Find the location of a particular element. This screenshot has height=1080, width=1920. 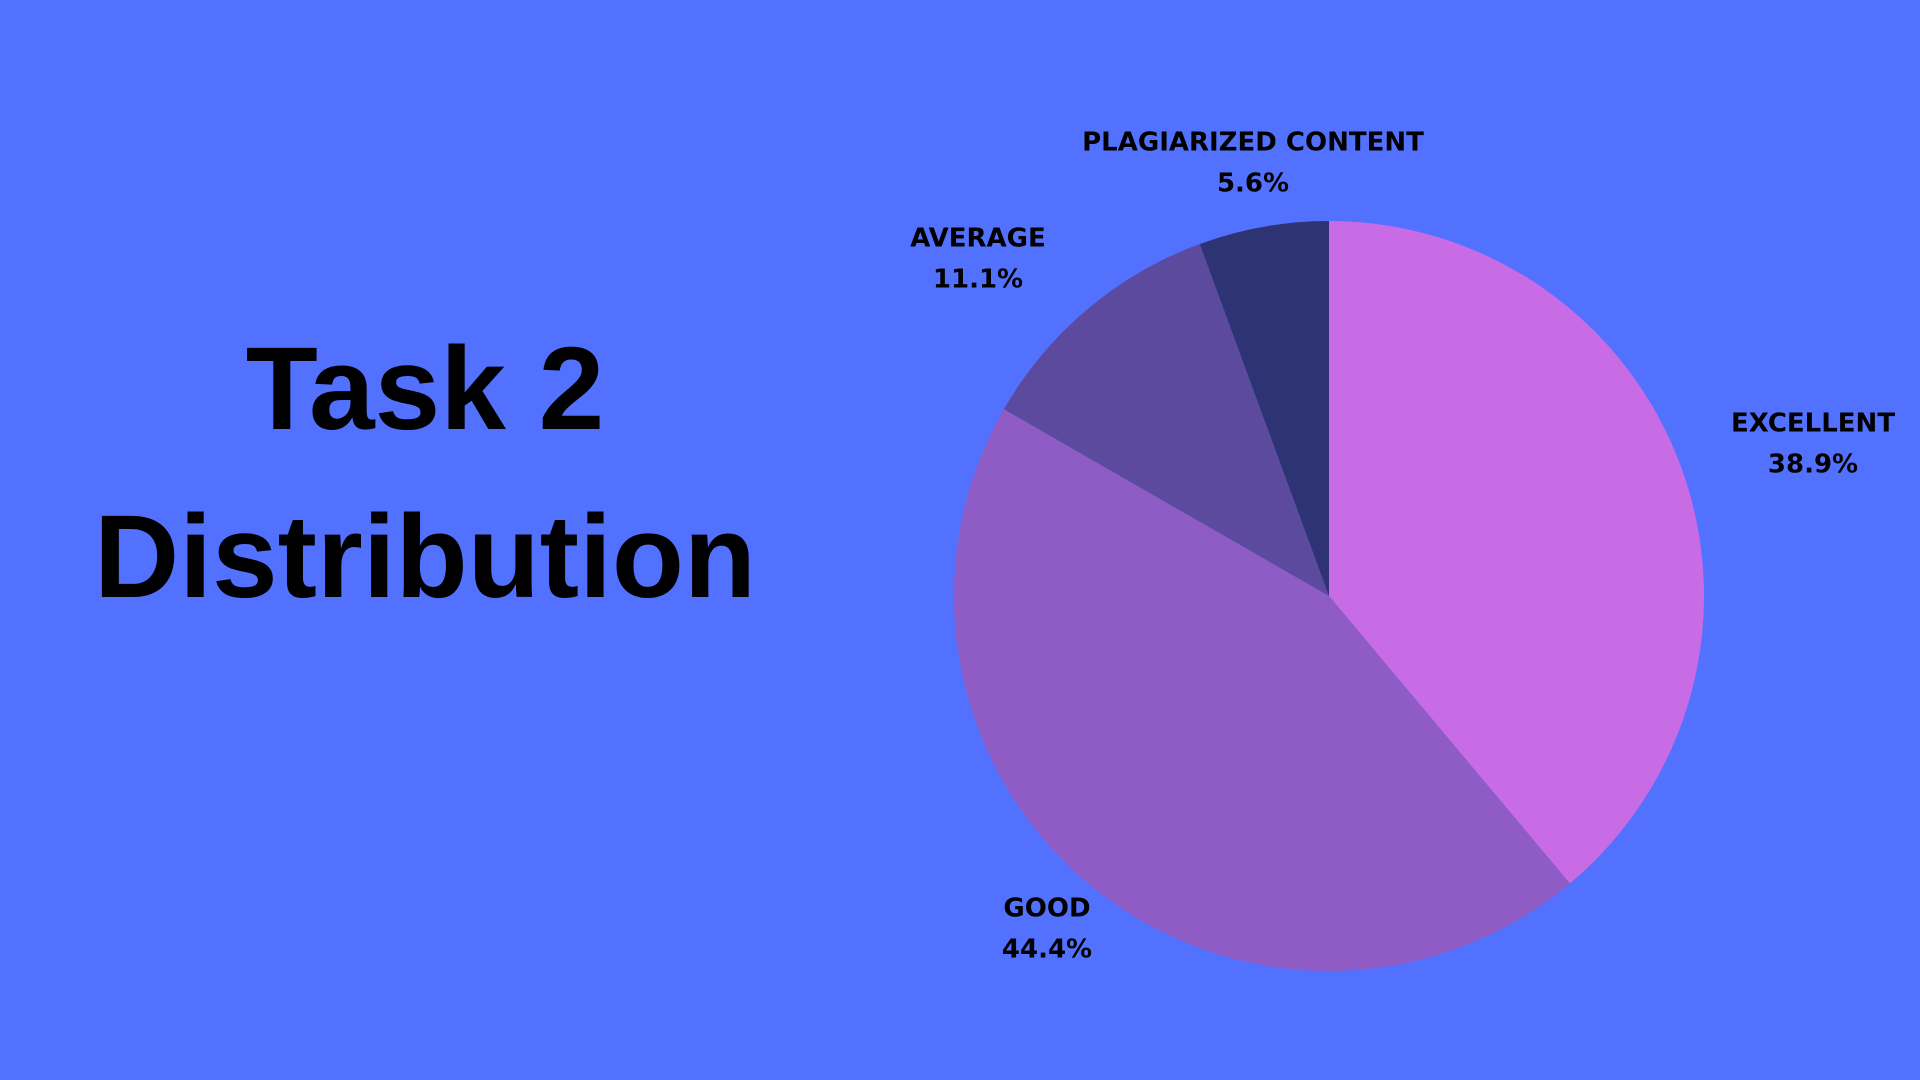

slice-label: PLAGIARIZED CONTENT is located at coordinates (1253, 143).